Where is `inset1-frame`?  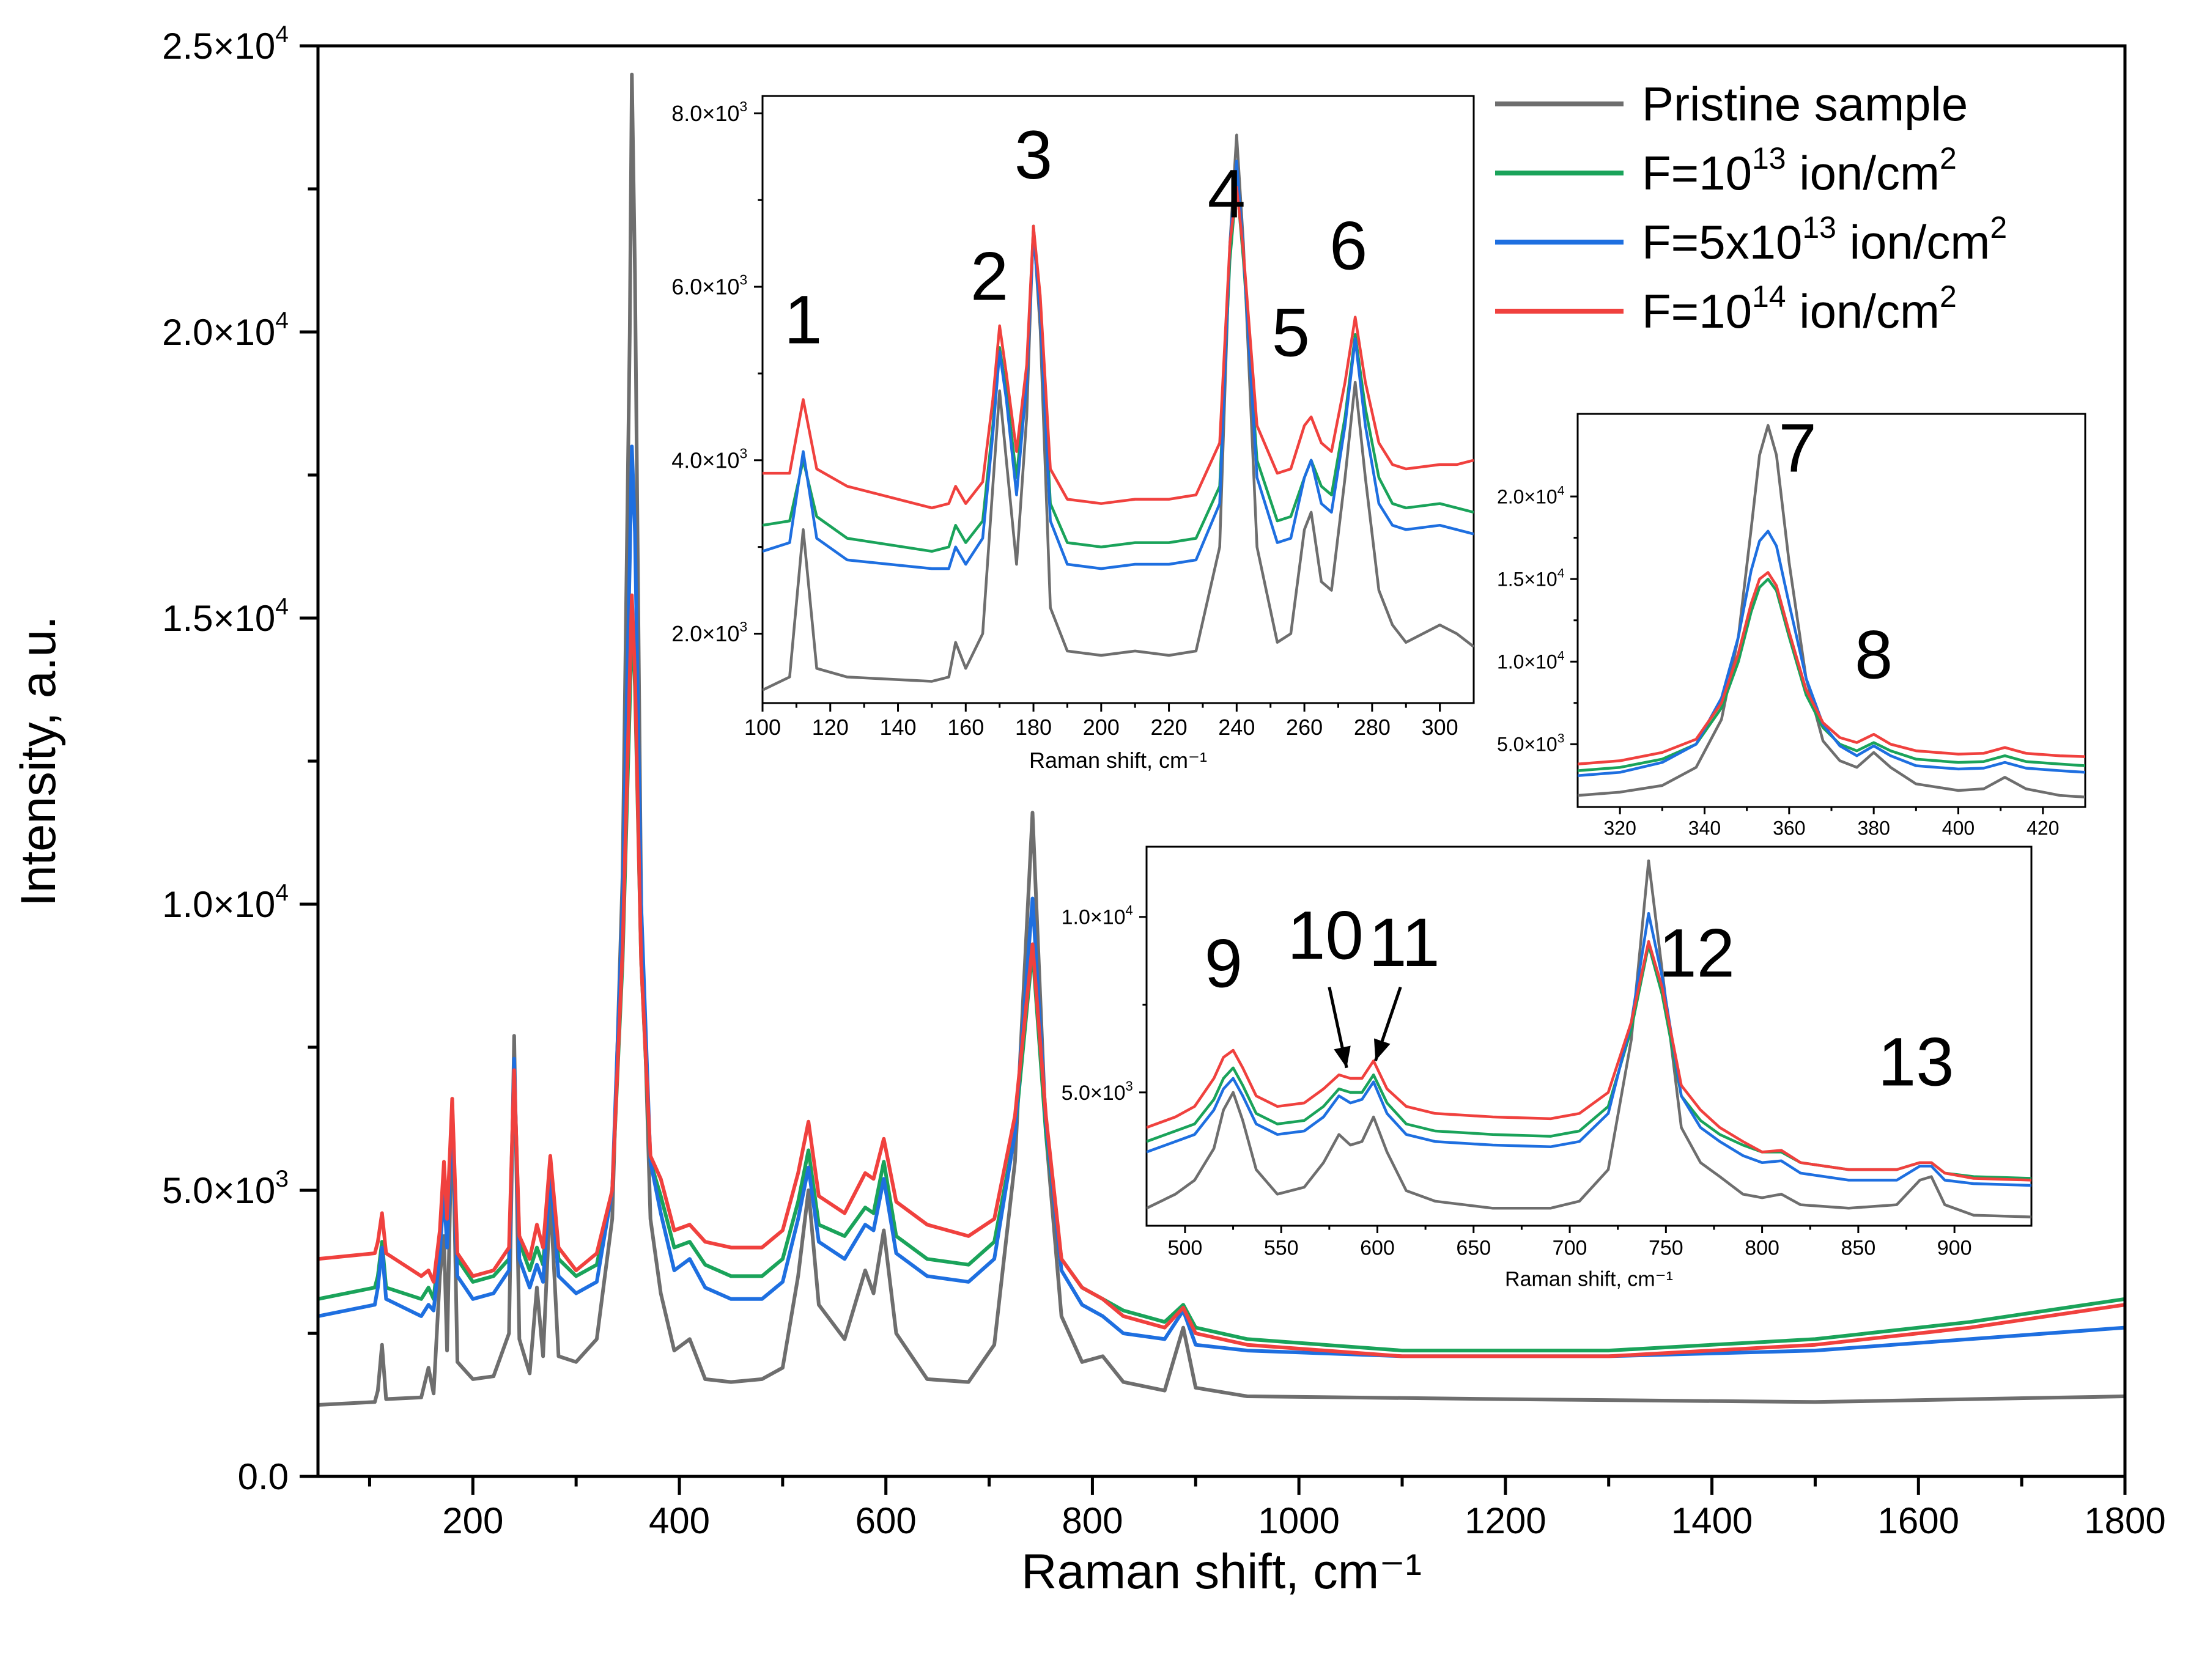 inset1-frame is located at coordinates (1118, 399).